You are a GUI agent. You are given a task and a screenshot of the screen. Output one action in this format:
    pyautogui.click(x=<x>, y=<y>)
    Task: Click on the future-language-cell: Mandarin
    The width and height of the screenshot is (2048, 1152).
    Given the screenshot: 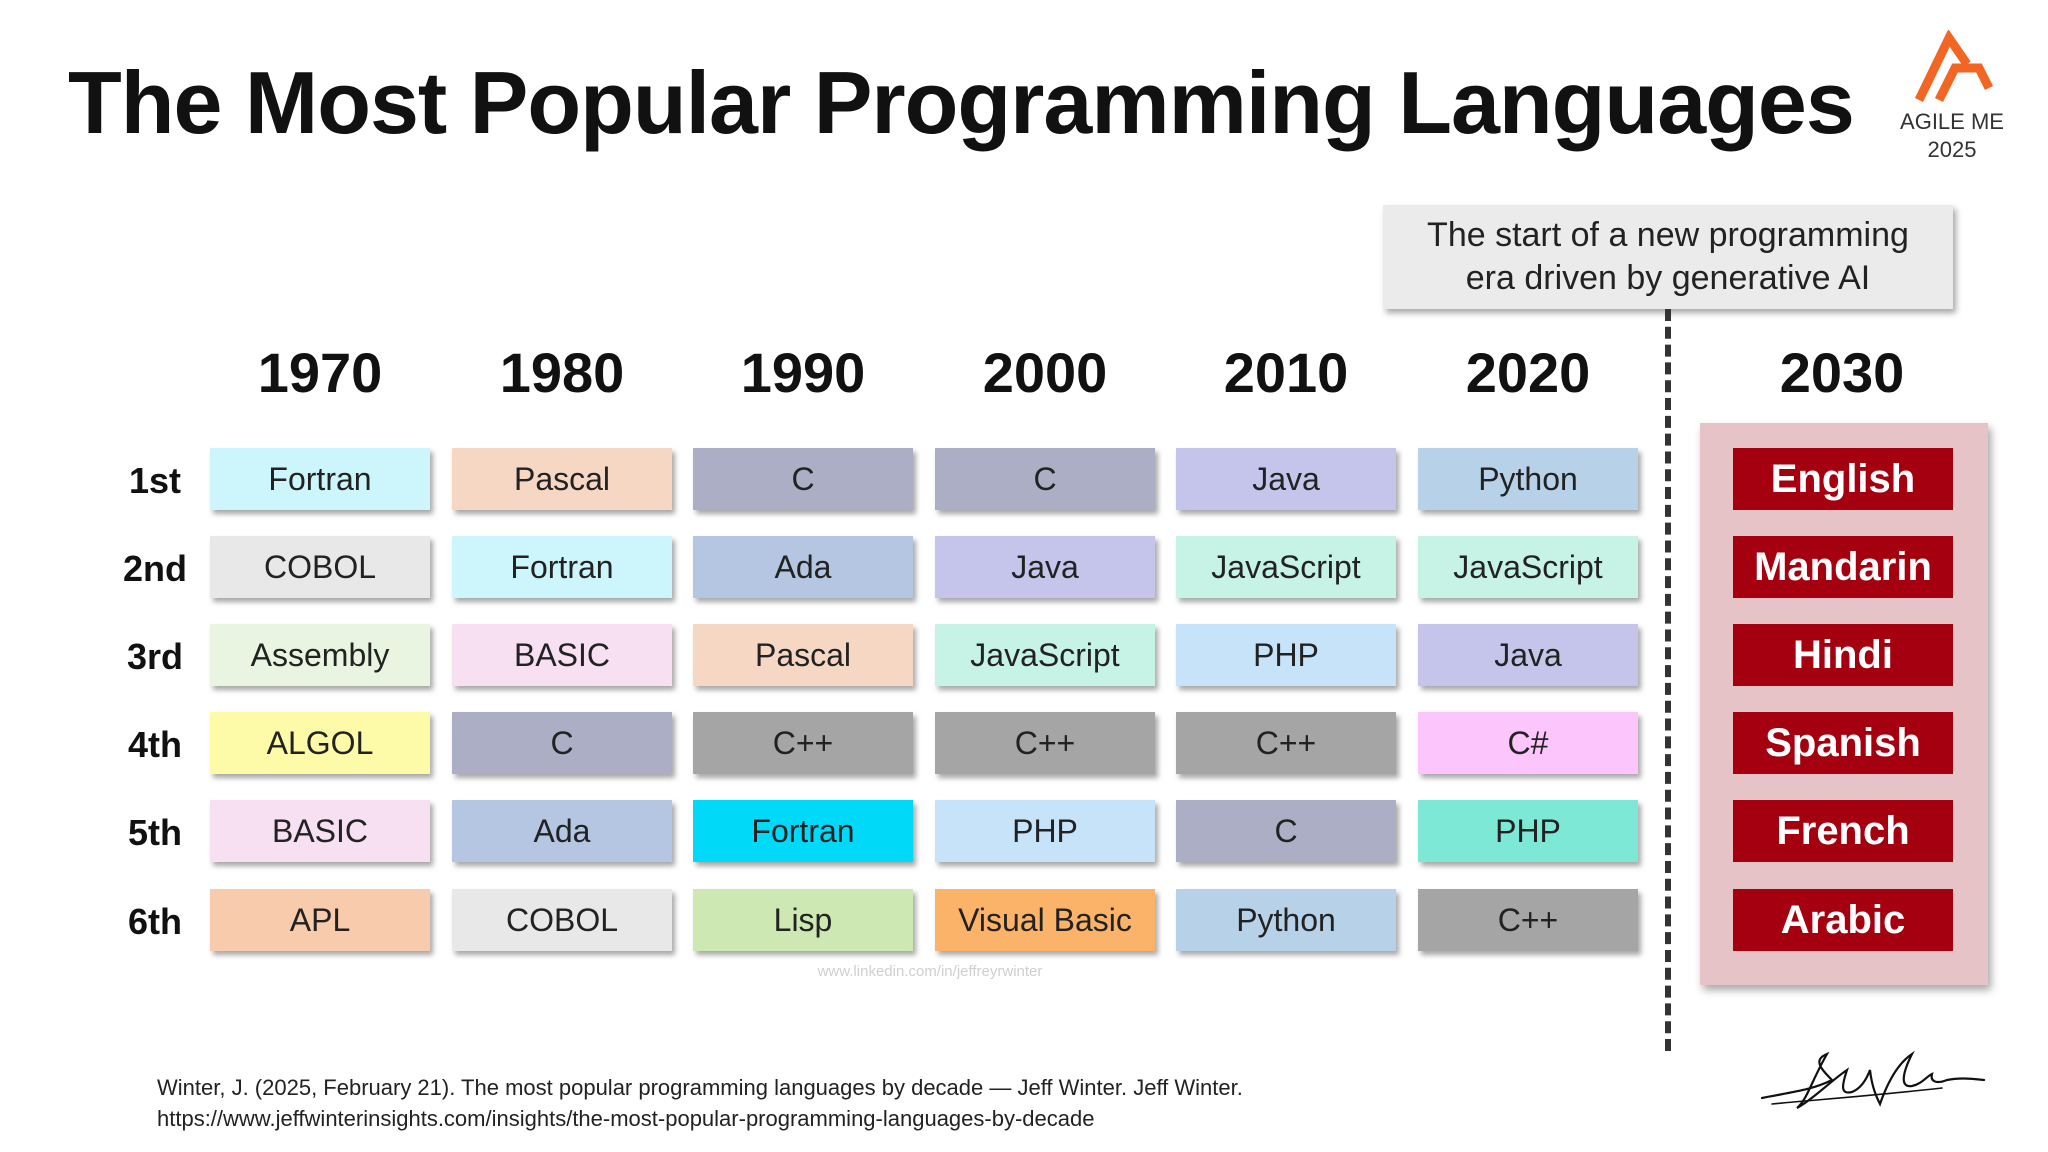 What is the action you would take?
    pyautogui.click(x=1843, y=567)
    